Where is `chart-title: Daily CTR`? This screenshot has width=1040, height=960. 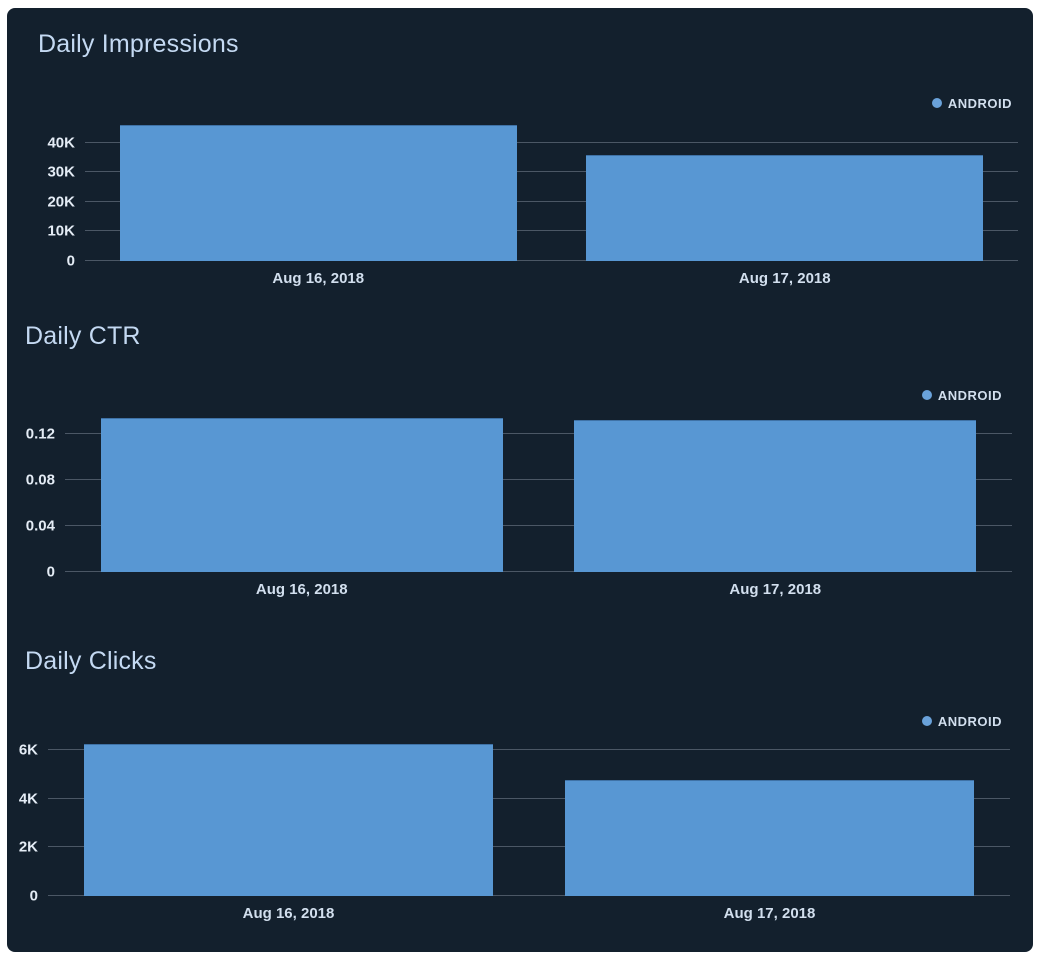
chart-title: Daily CTR is located at coordinates (83, 336).